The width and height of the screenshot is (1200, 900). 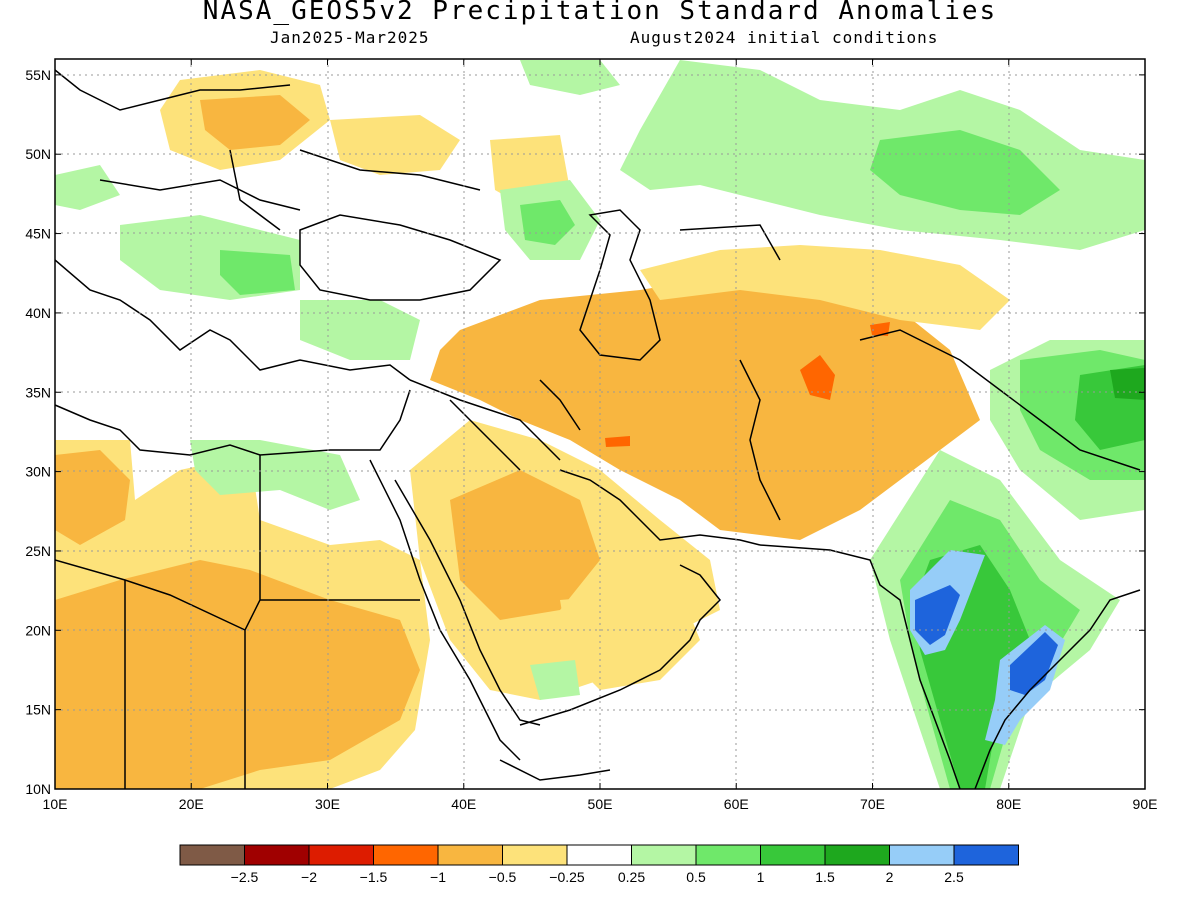 I want to click on colorbar-label: −1.5, so click(x=374, y=877).